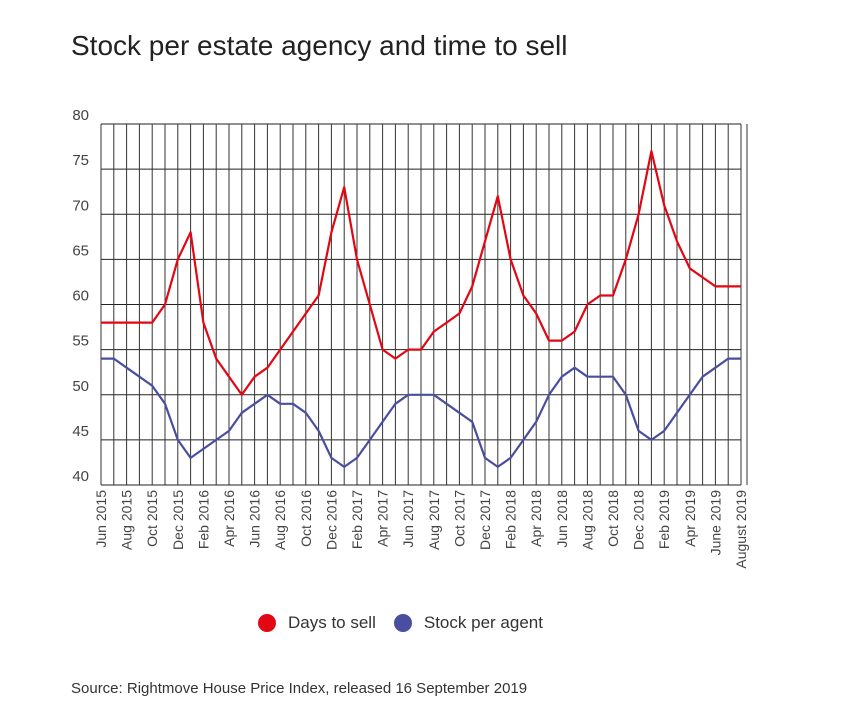 Image resolution: width=862 pixels, height=705 pixels. What do you see at coordinates (741, 529) in the screenshot?
I see `x-tick-label: August 2019` at bounding box center [741, 529].